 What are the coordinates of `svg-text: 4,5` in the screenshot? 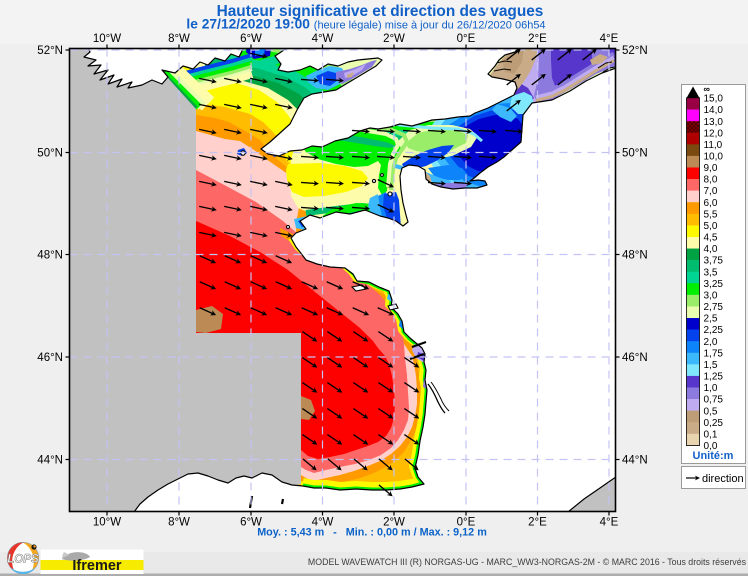 It's located at (711, 238).